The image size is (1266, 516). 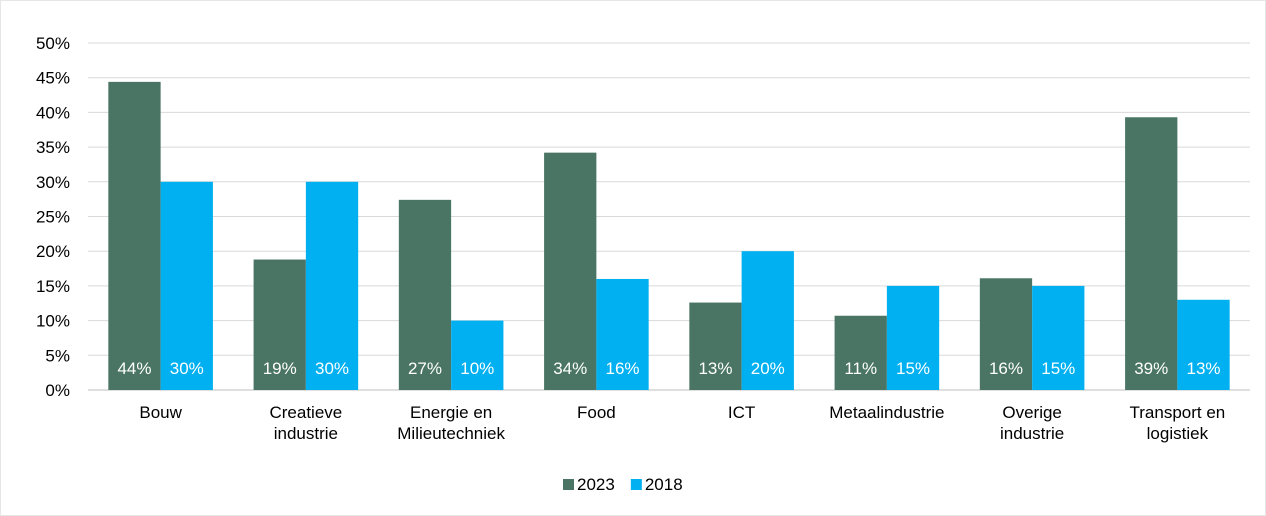 What do you see at coordinates (53, 43) in the screenshot?
I see `y-tick-label: 50%` at bounding box center [53, 43].